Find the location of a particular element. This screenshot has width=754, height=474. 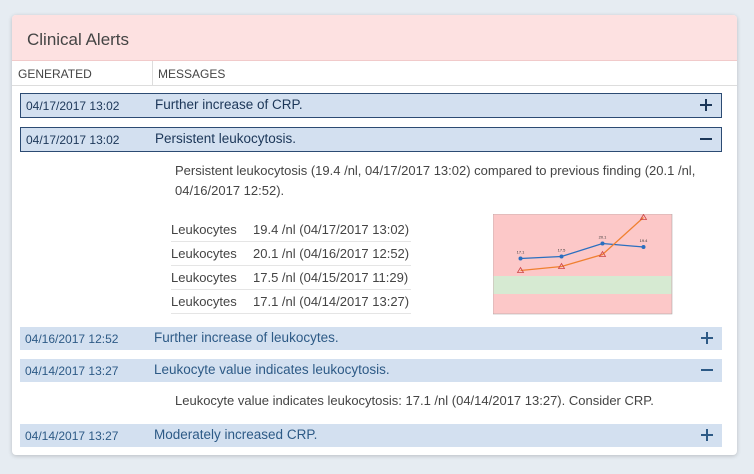

finding-value: 20.1 /nl (04/16/2017 12:52) is located at coordinates (332, 253).